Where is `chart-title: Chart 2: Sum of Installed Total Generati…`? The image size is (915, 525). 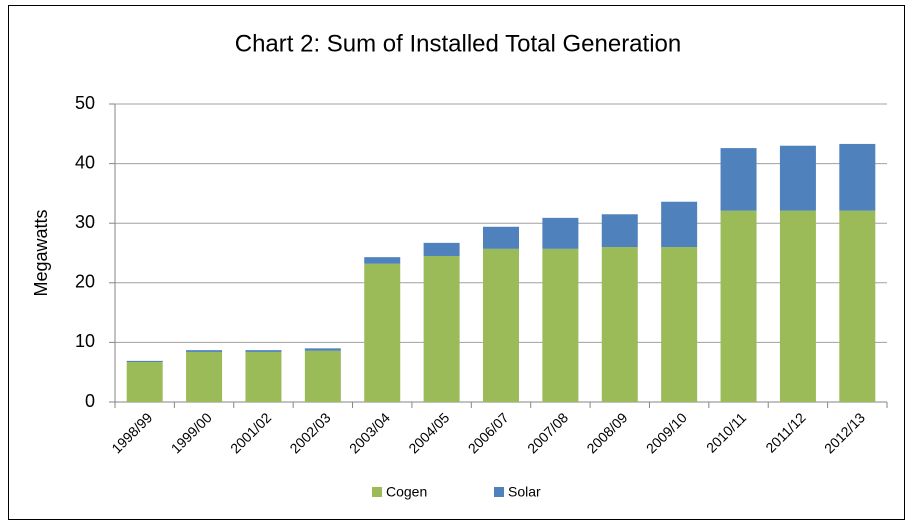
chart-title: Chart 2: Sum of Installed Total Generati… is located at coordinates (458, 43).